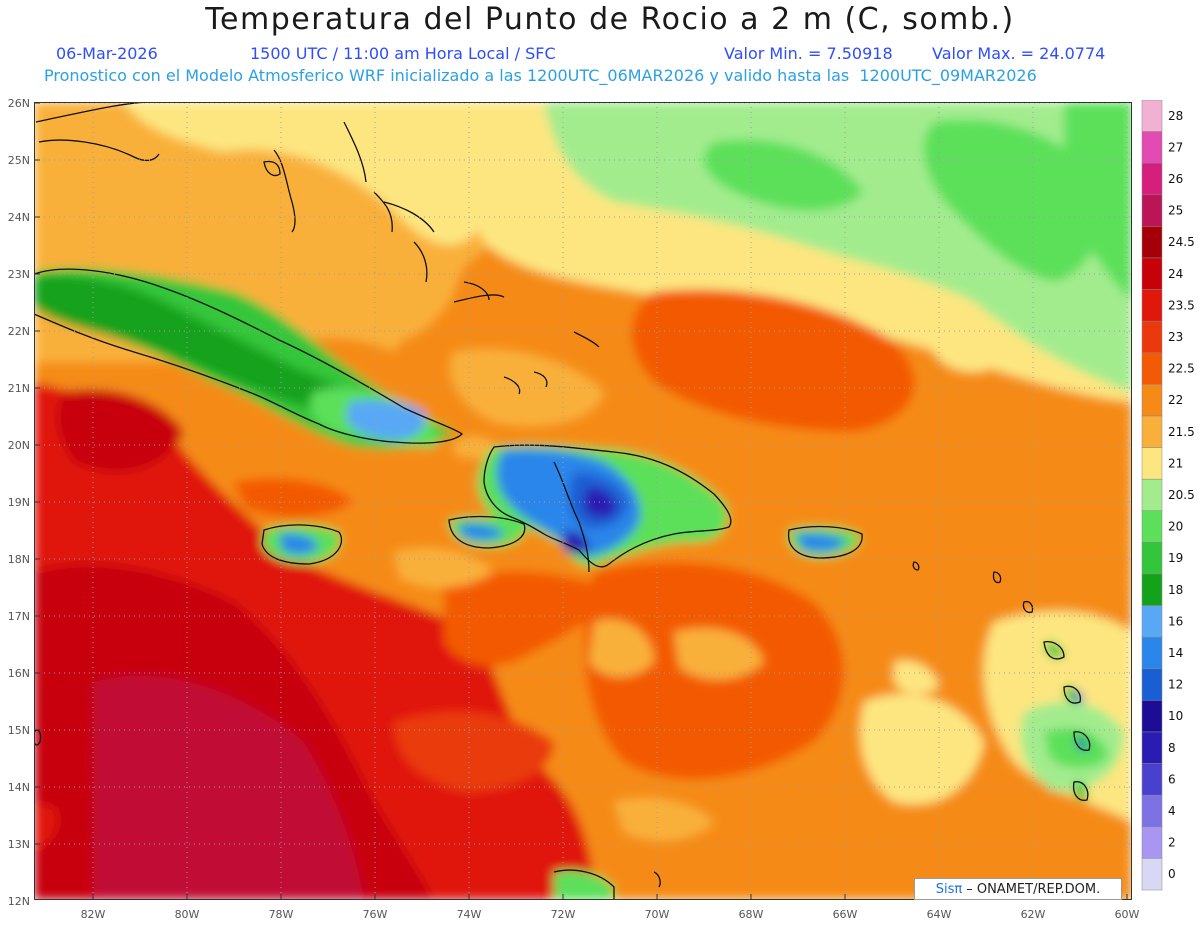  What do you see at coordinates (1175, 527) in the screenshot?
I see `legend-label: 20` at bounding box center [1175, 527].